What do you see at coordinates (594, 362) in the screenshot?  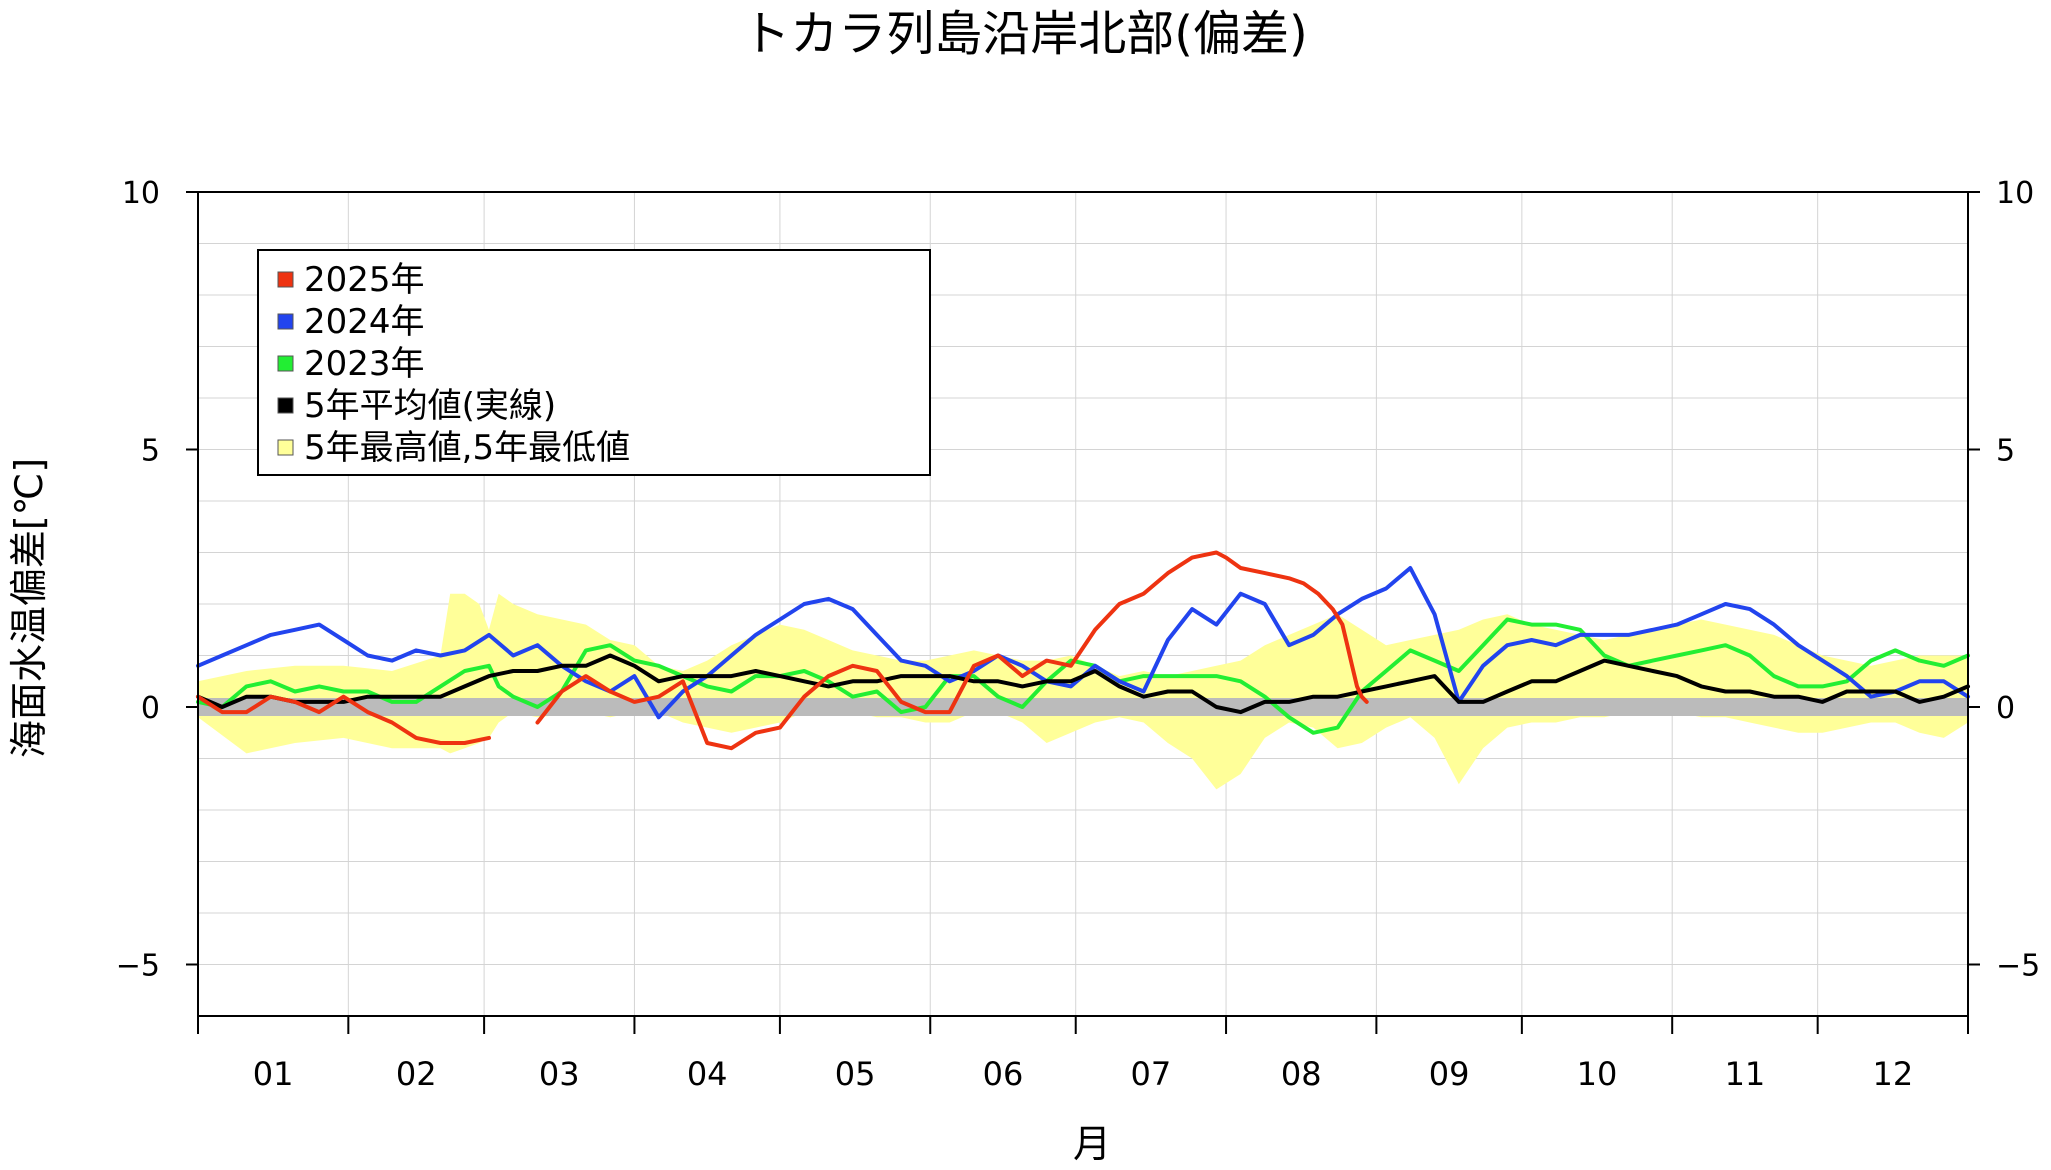 I see `legend-box` at bounding box center [594, 362].